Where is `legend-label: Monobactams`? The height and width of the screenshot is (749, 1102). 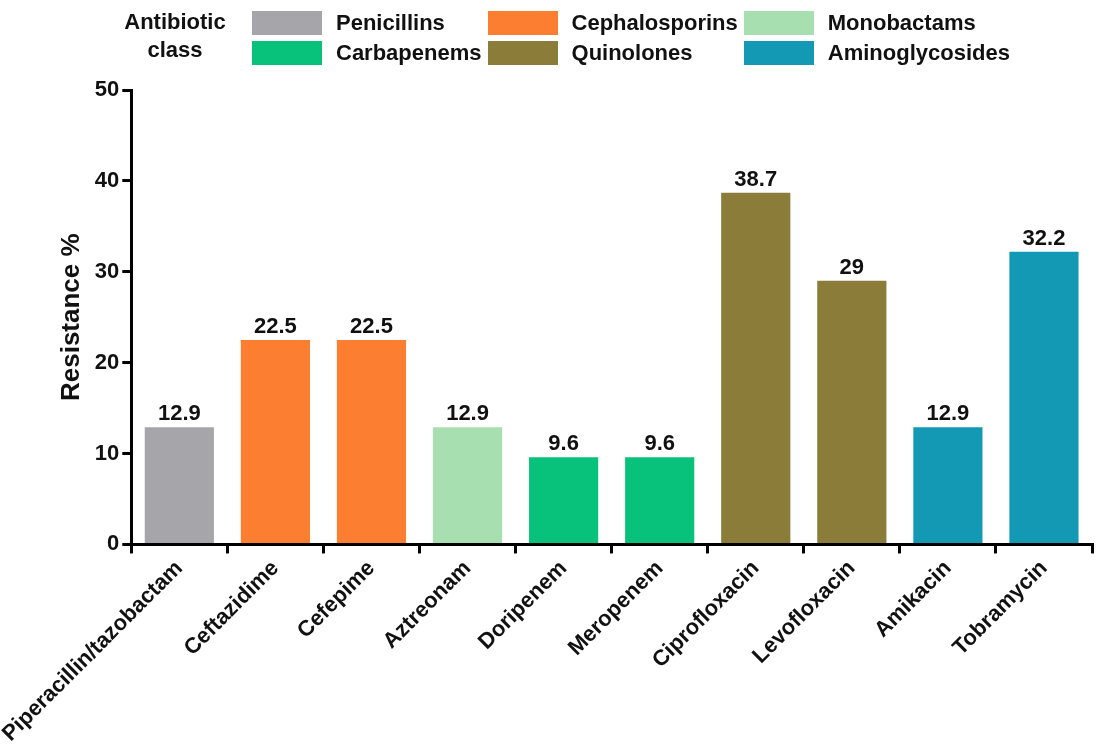 legend-label: Monobactams is located at coordinates (901, 23).